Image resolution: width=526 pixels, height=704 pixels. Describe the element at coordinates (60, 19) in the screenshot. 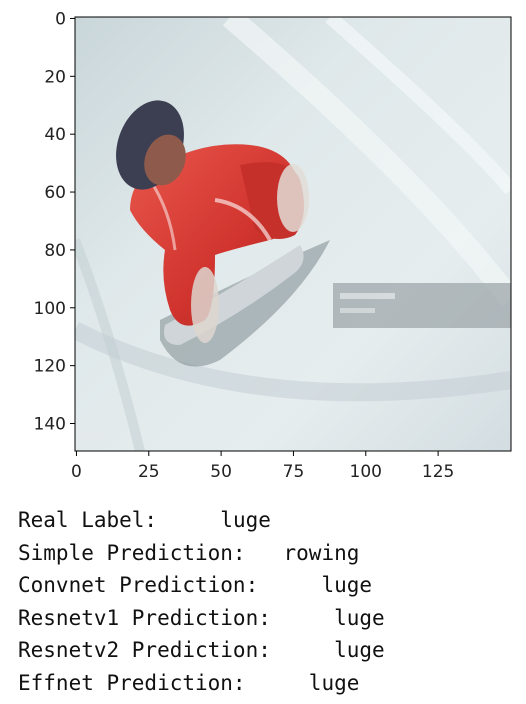

I see `y-tick-label: 0` at that location.